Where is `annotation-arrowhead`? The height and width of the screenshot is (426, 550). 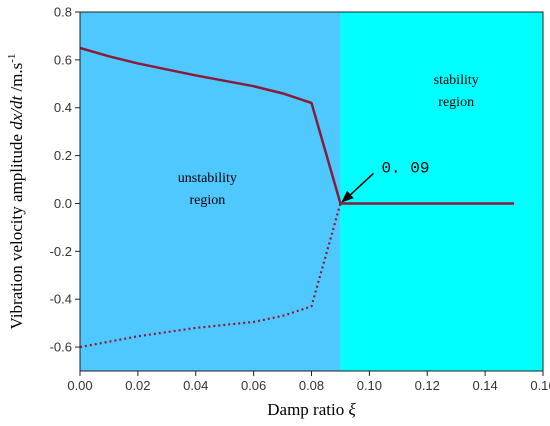 annotation-arrowhead is located at coordinates (347, 196).